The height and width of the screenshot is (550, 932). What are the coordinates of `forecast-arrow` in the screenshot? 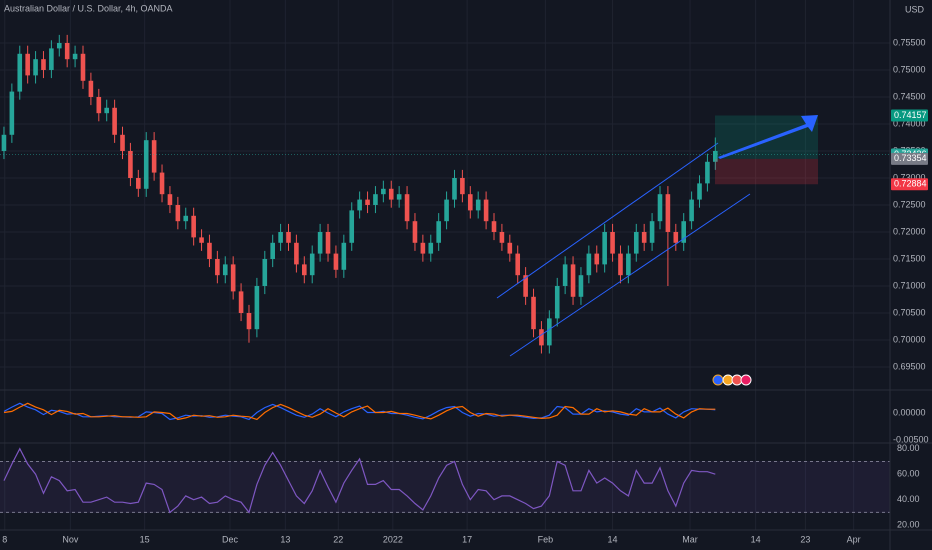 It's located at (768, 137).